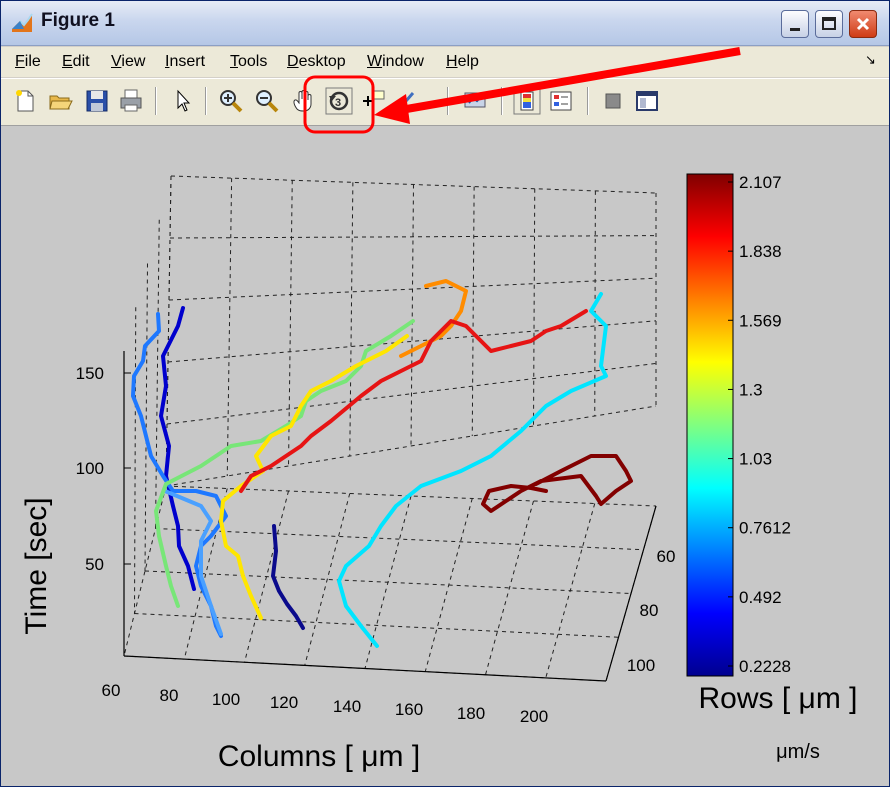  I want to click on axis-line, so click(365, 668).